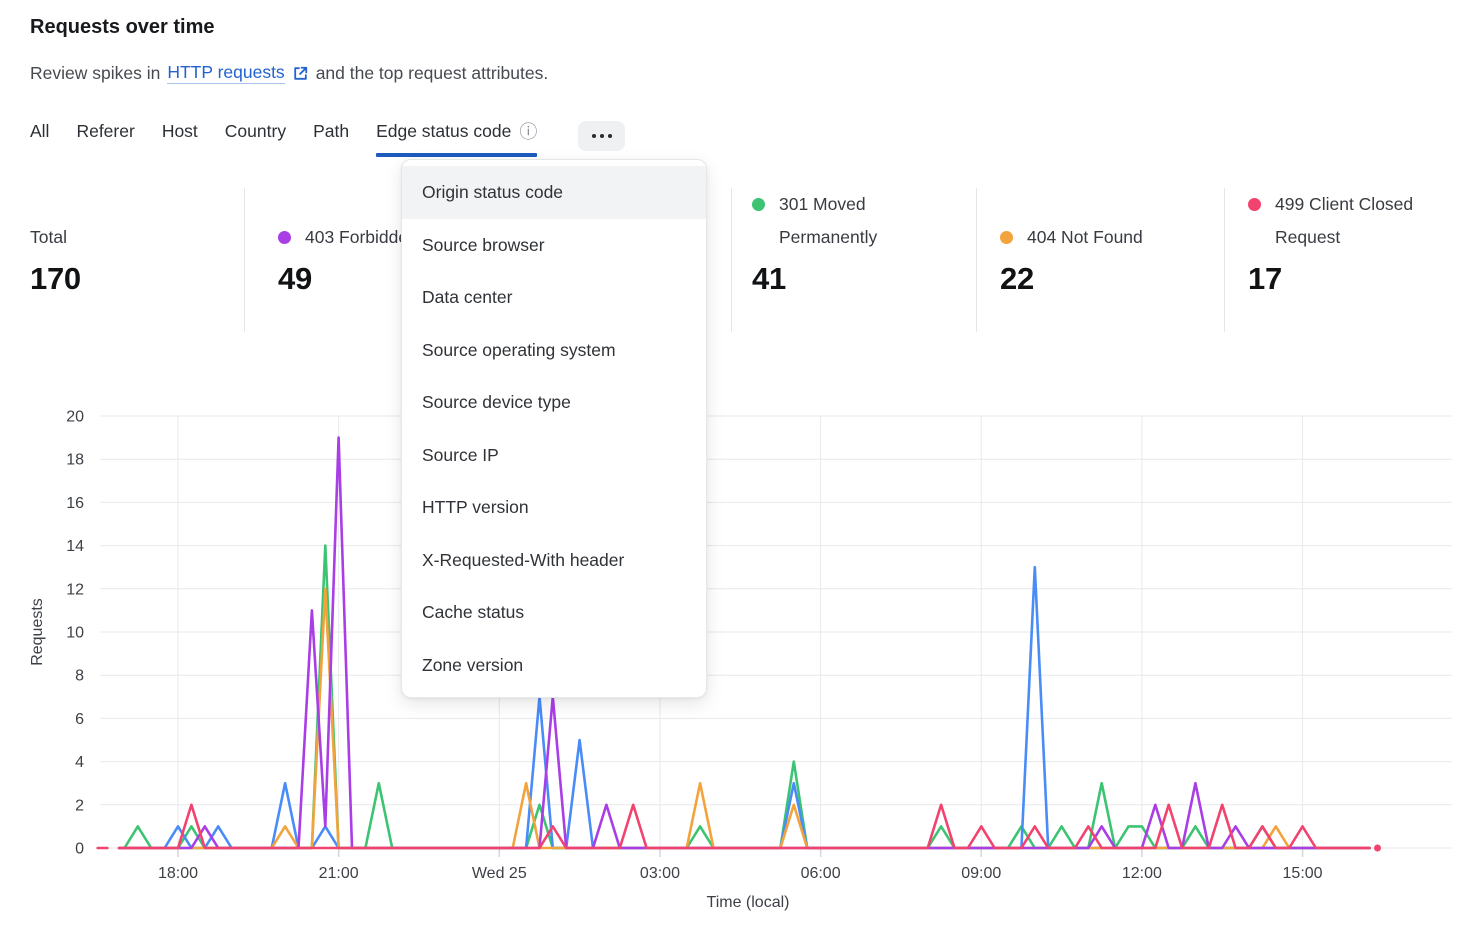 The width and height of the screenshot is (1458, 940). Describe the element at coordinates (79, 849) in the screenshot. I see `y-tick-label: 0` at that location.